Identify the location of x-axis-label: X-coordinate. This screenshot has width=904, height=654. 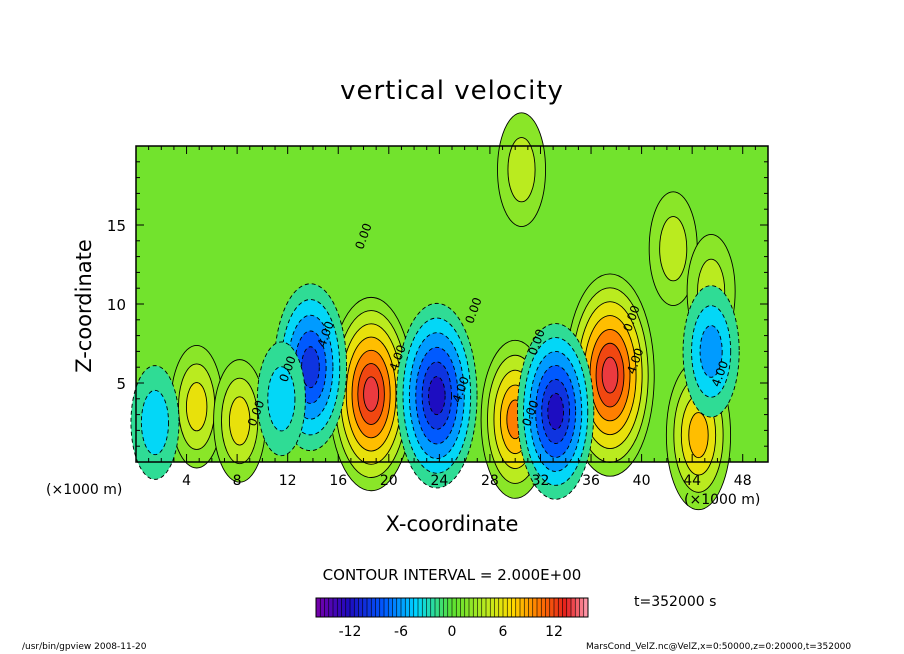
(452, 524).